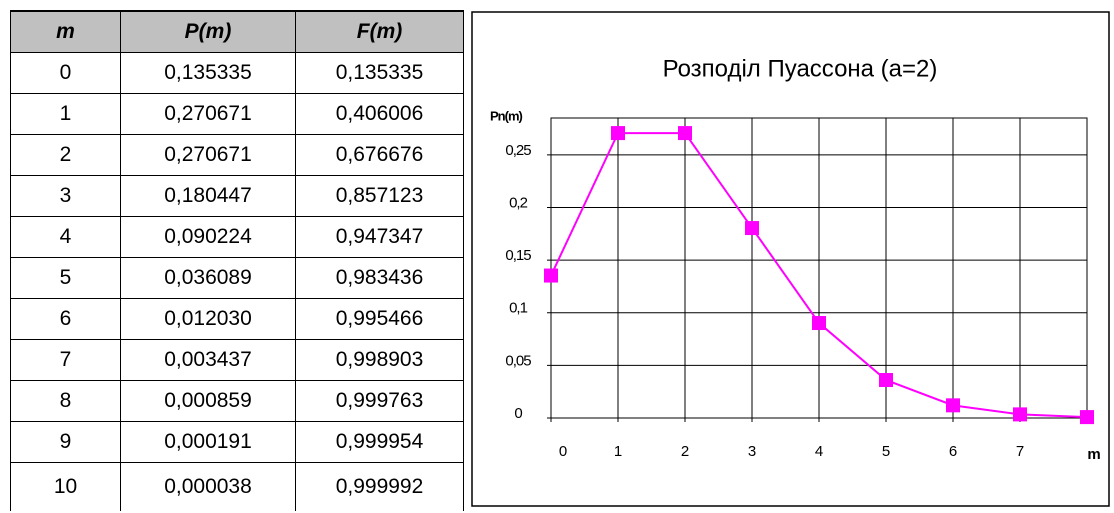 This screenshot has width=1114, height=513. I want to click on y-tick-label: 0,05, so click(518, 360).